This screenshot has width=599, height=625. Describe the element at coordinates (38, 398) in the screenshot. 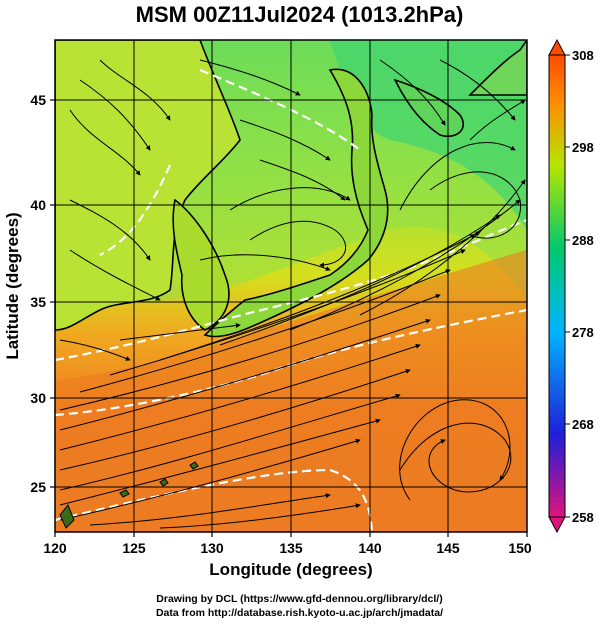

I see `y-tick-label: 30` at that location.